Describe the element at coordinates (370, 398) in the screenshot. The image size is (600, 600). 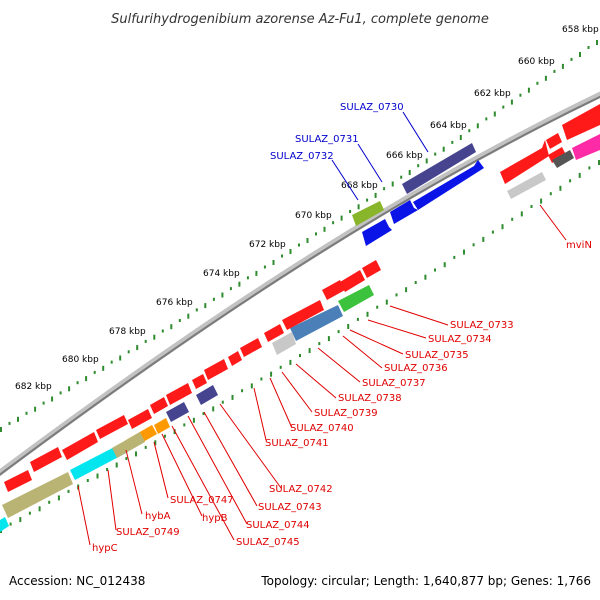
I see `gene-label: SULAZ_0738` at that location.